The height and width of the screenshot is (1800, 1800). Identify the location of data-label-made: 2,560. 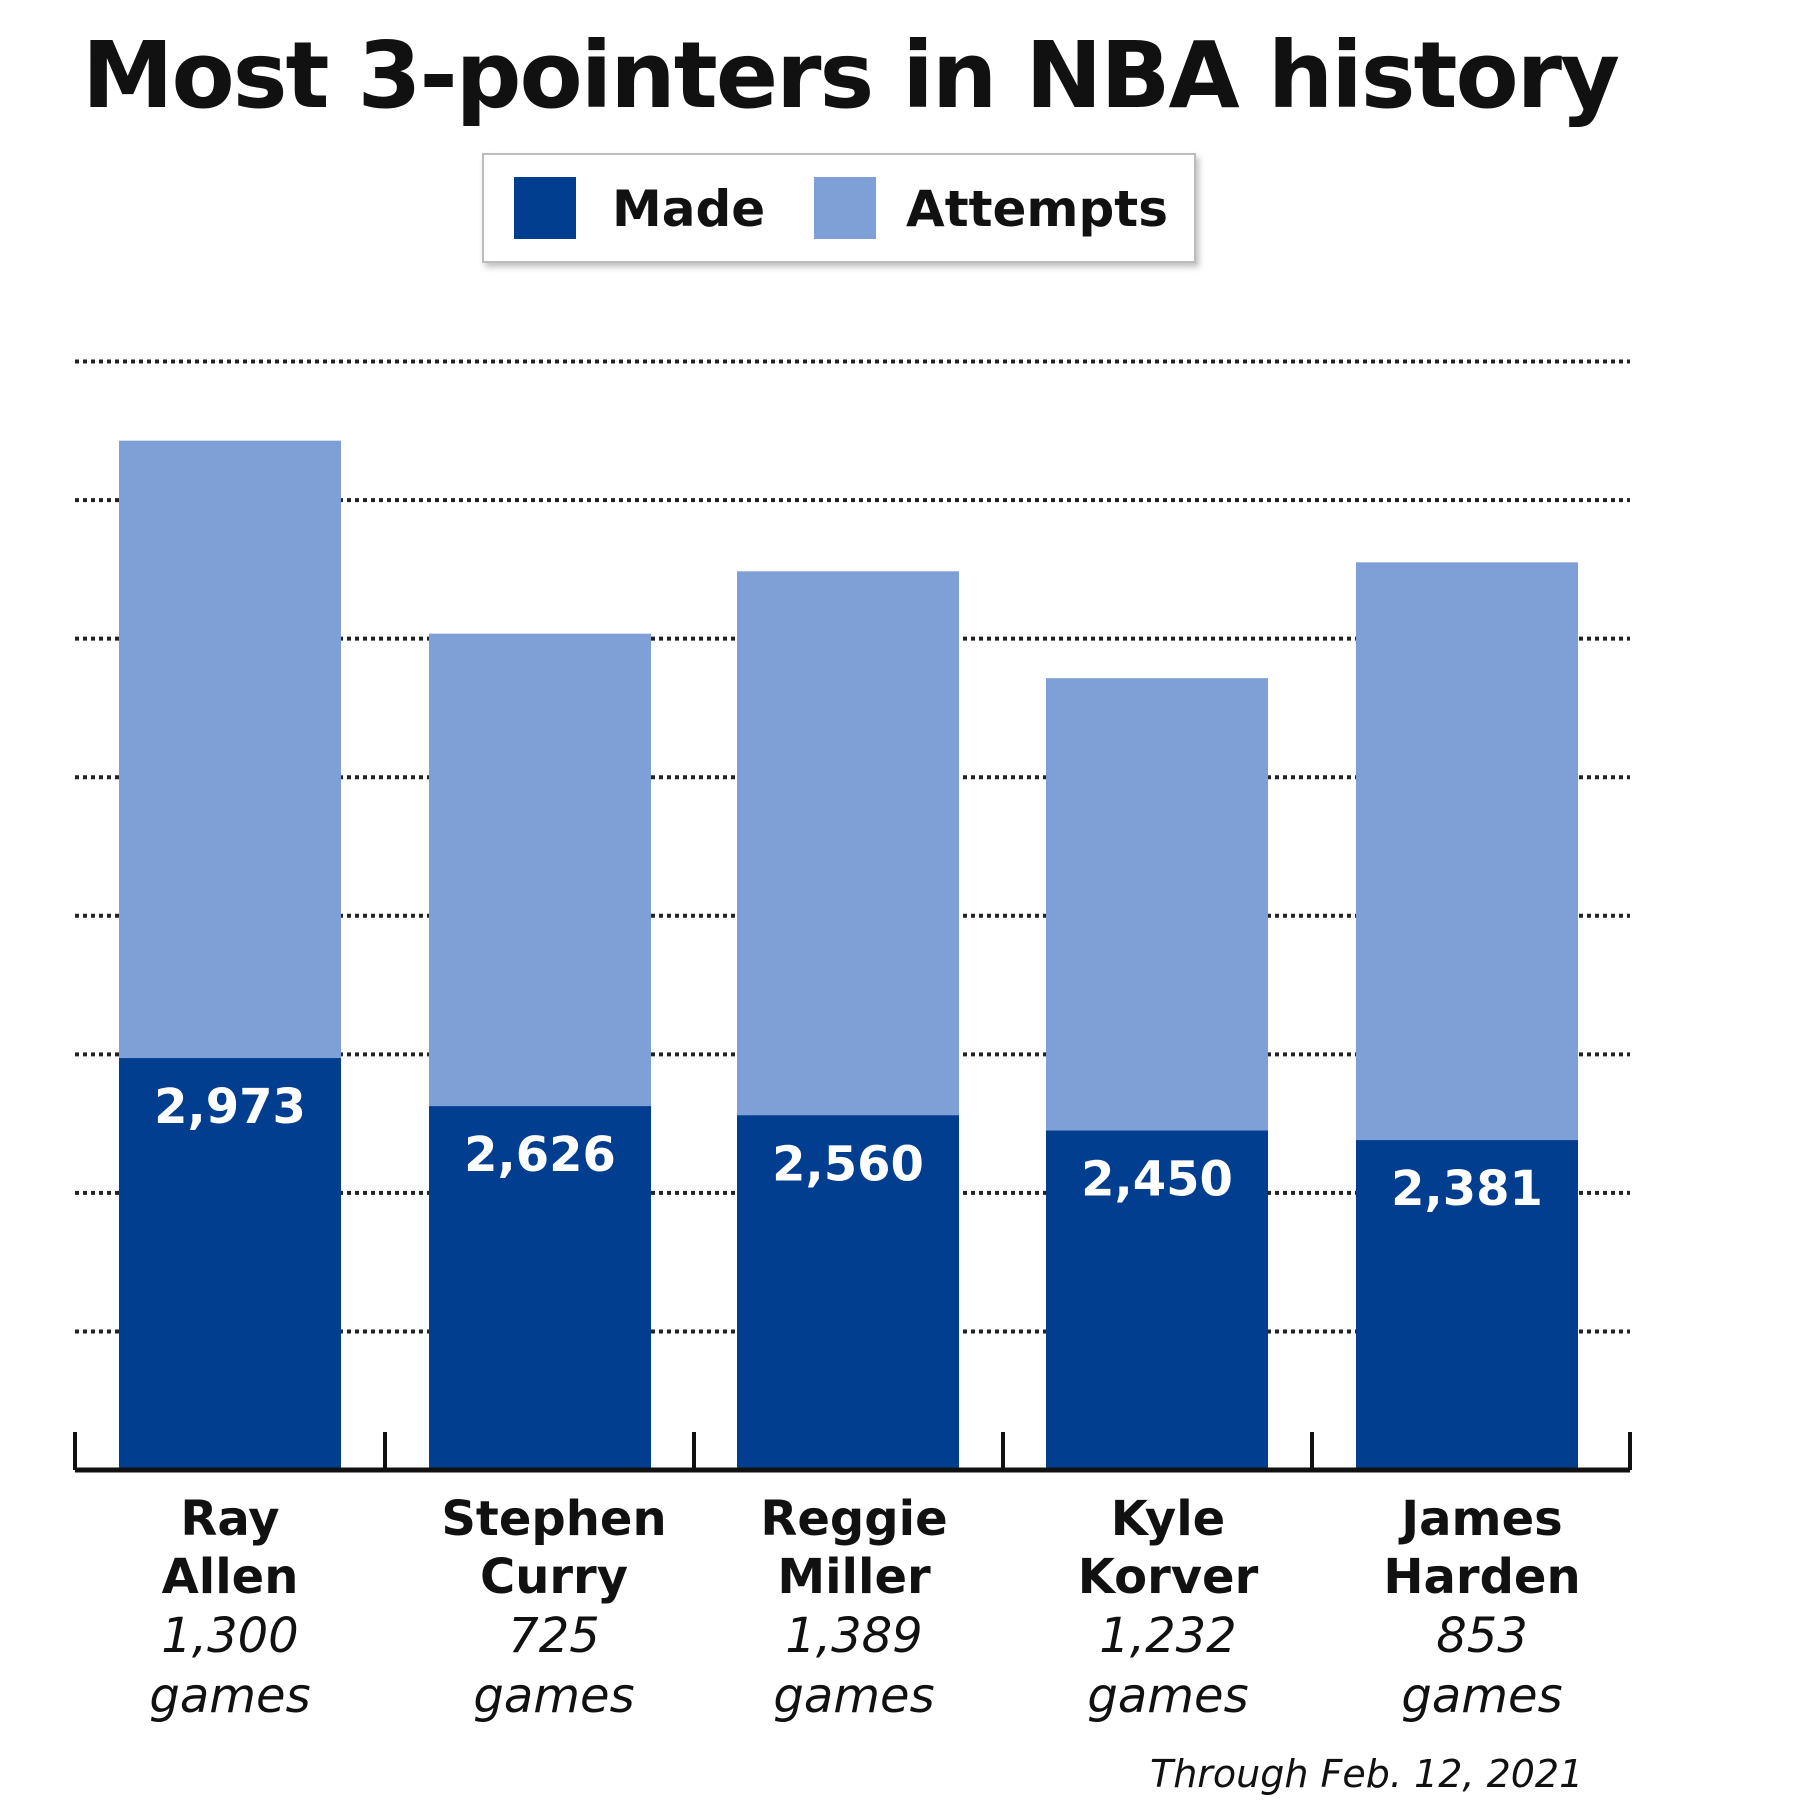
(848, 1164).